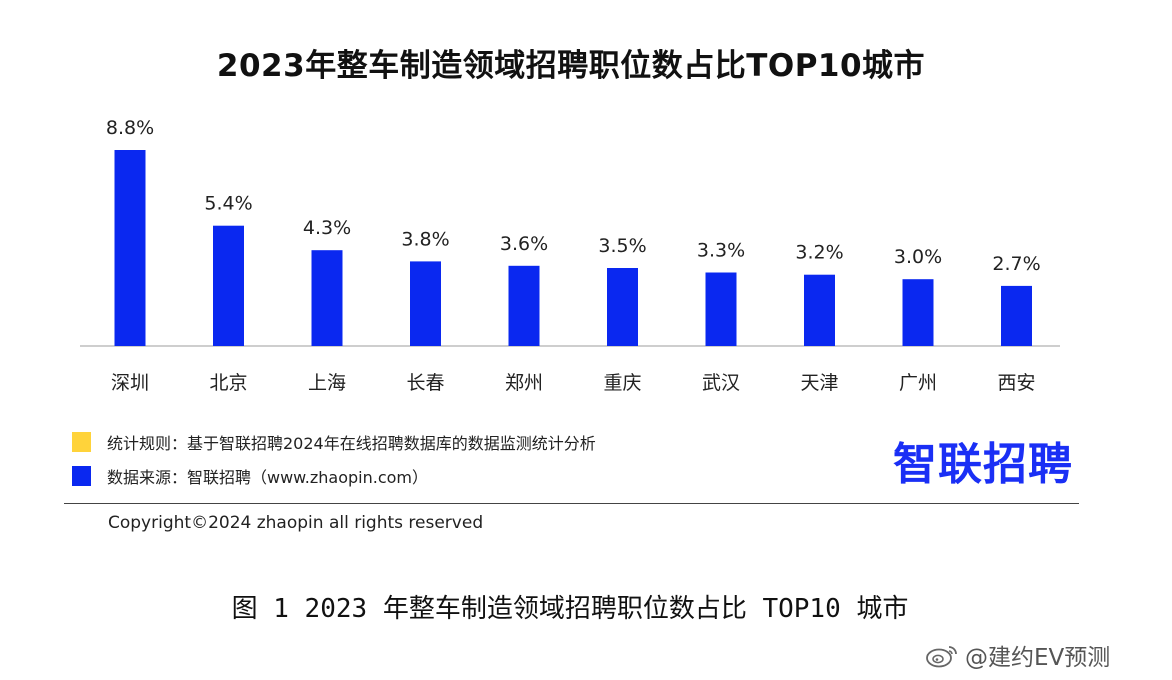 This screenshot has width=1172, height=680. What do you see at coordinates (819, 310) in the screenshot?
I see `bar-天津` at bounding box center [819, 310].